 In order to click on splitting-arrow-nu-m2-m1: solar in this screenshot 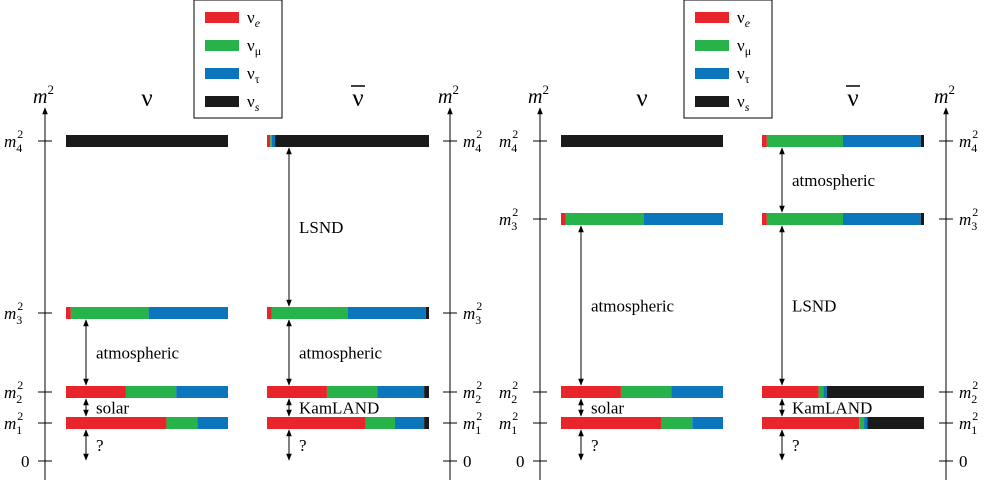, I will do `click(106, 408)`.